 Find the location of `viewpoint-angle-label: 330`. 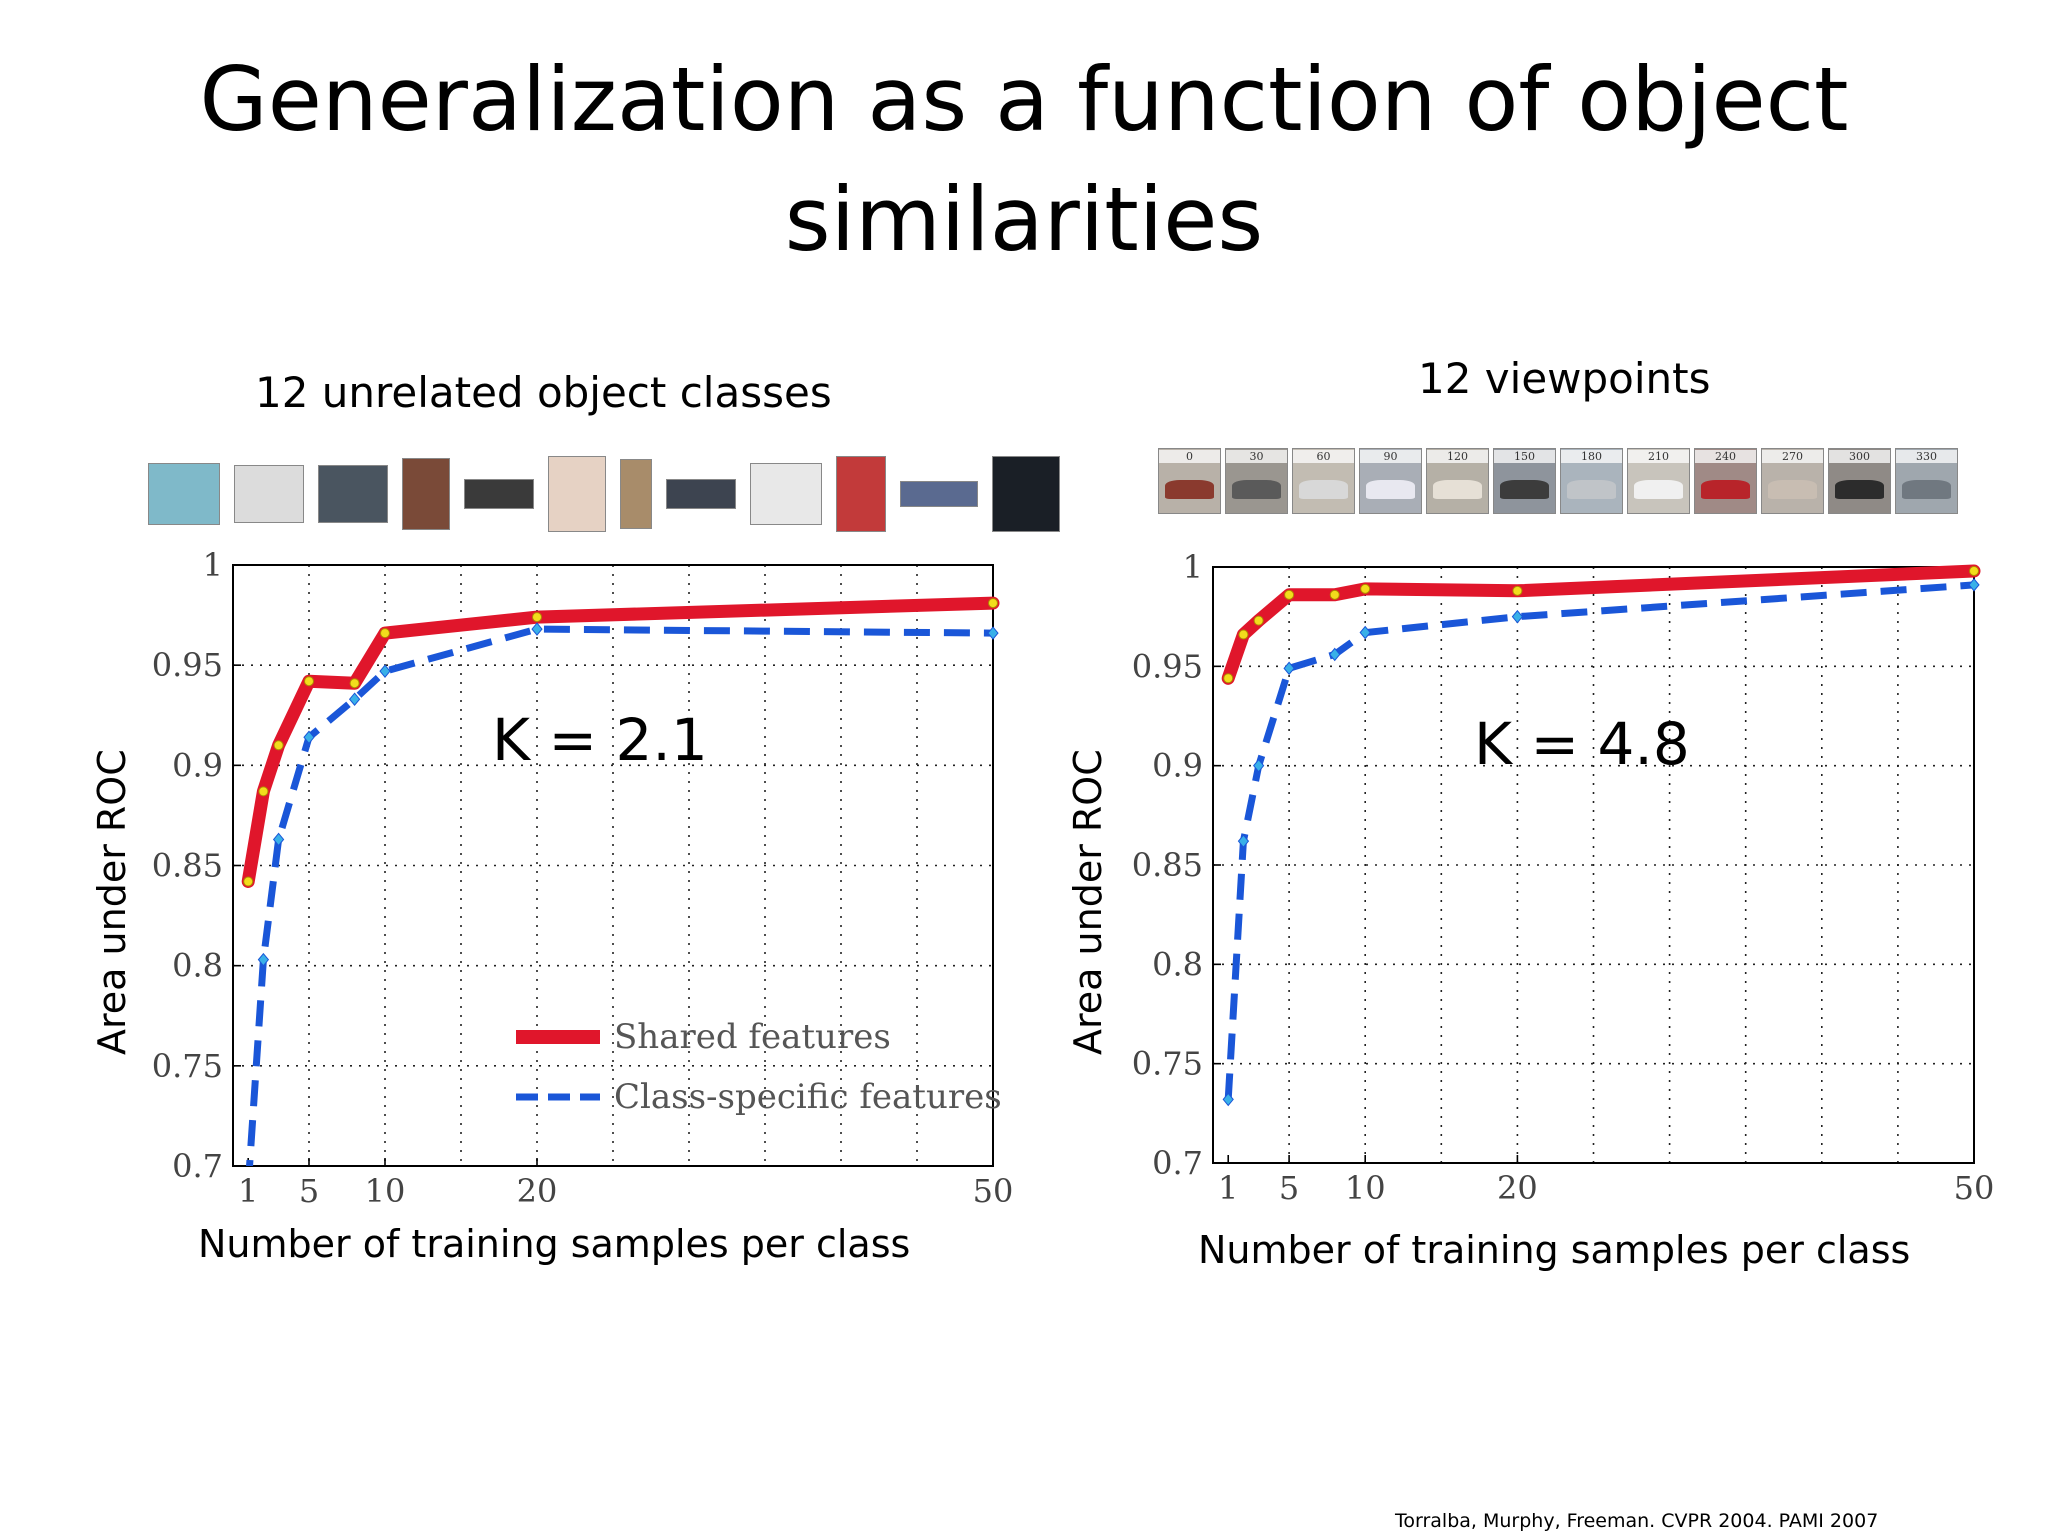

viewpoint-angle-label: 330 is located at coordinates (1926, 456).